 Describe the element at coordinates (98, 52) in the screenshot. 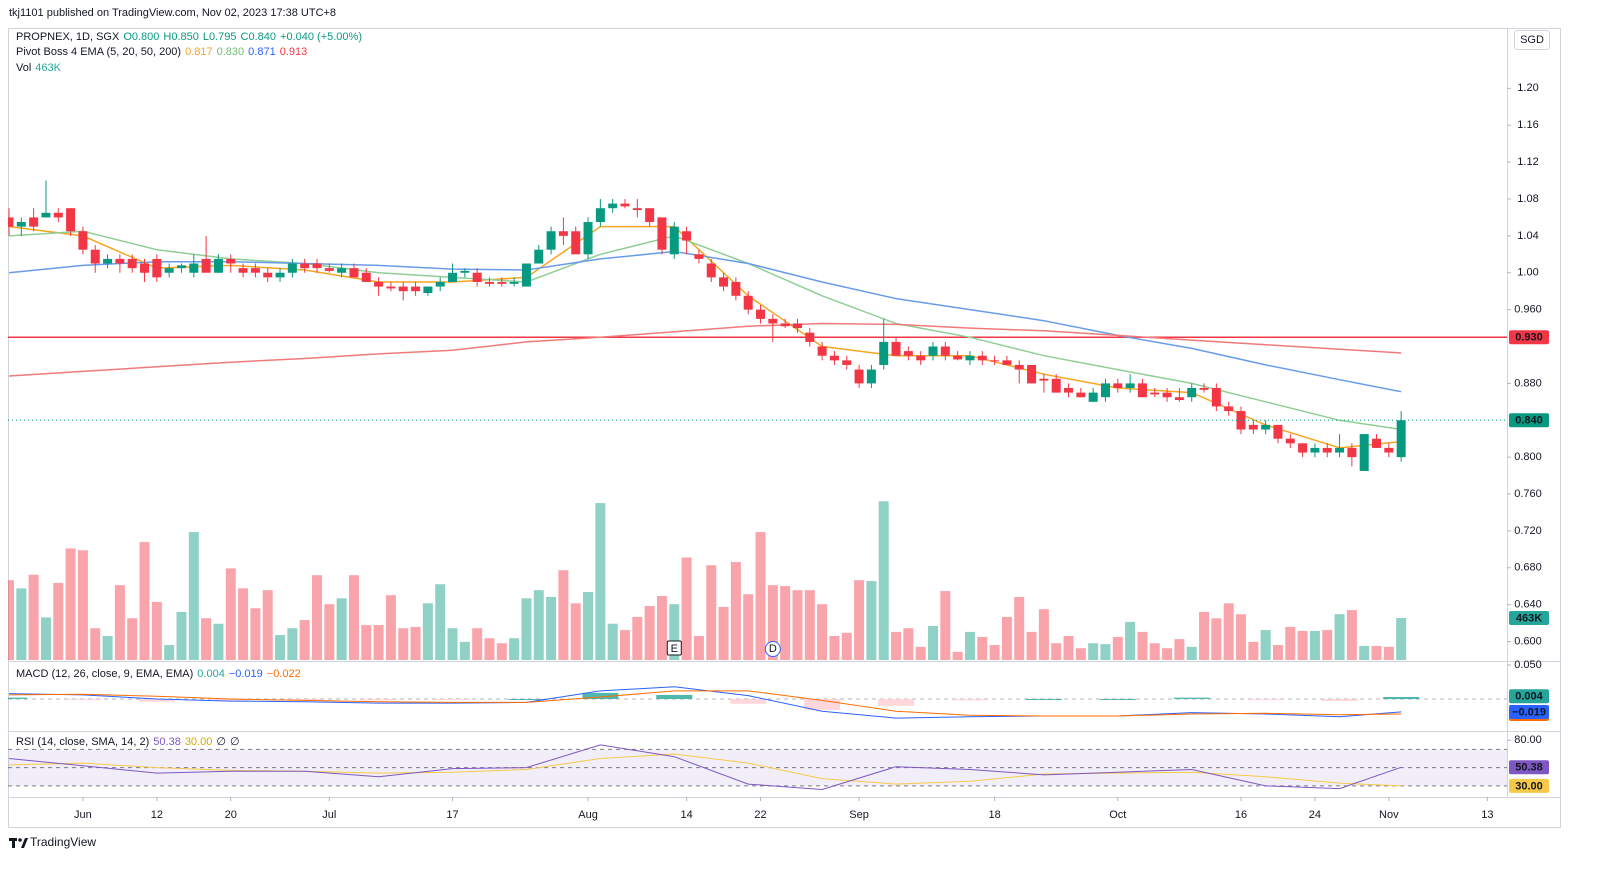

I see `ema-title: Pivot Boss 4 EMA (5, 20, 50, 200)` at that location.